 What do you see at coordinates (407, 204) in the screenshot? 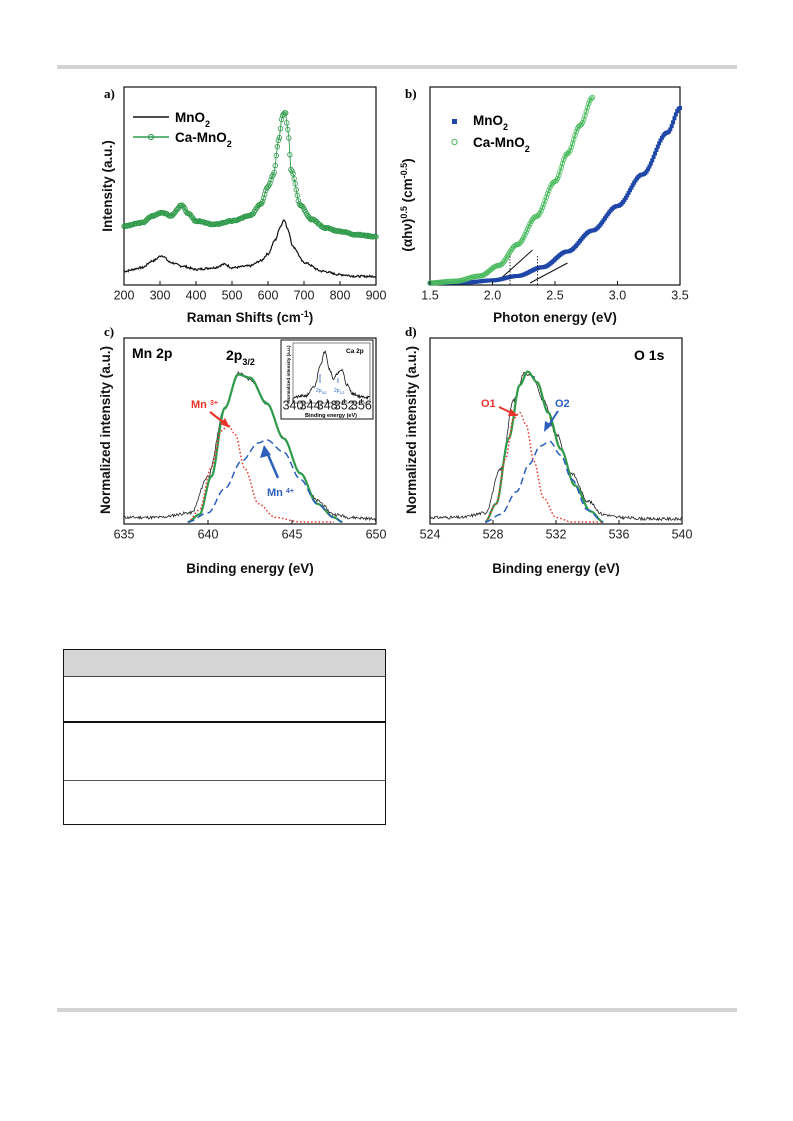
I see `panel-b-y-label: (αhν)0.5 (cm-0.5)` at bounding box center [407, 204].